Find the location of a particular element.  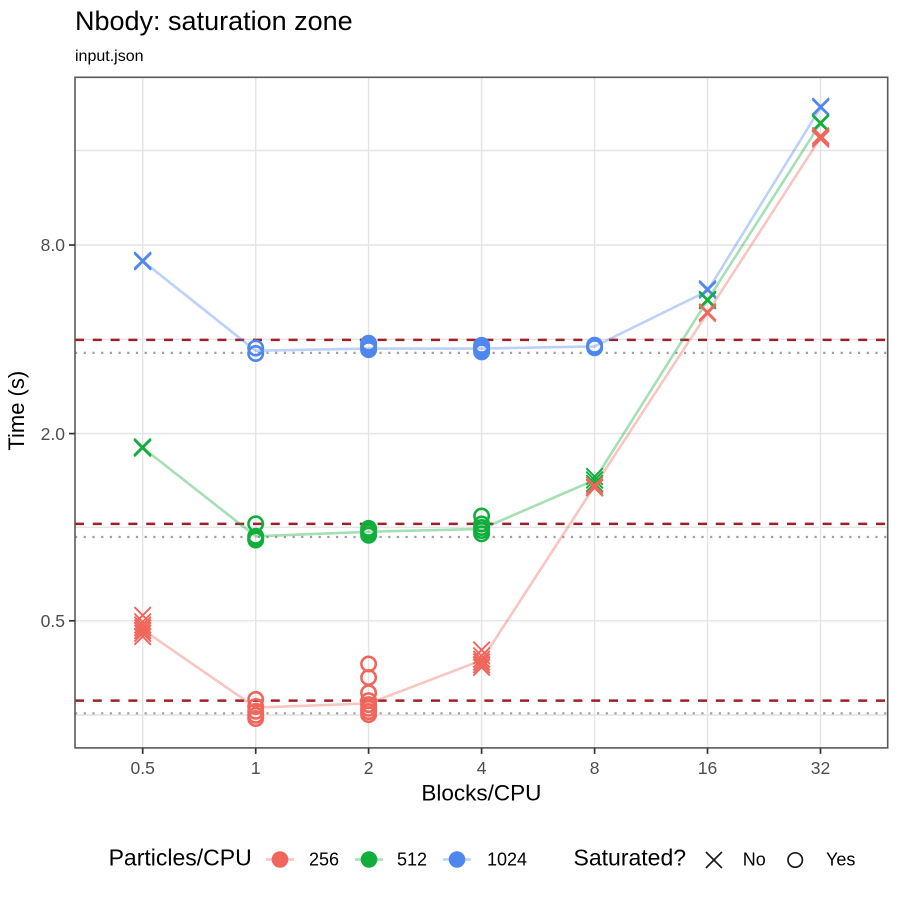

svg-text: 4 is located at coordinates (482, 768).